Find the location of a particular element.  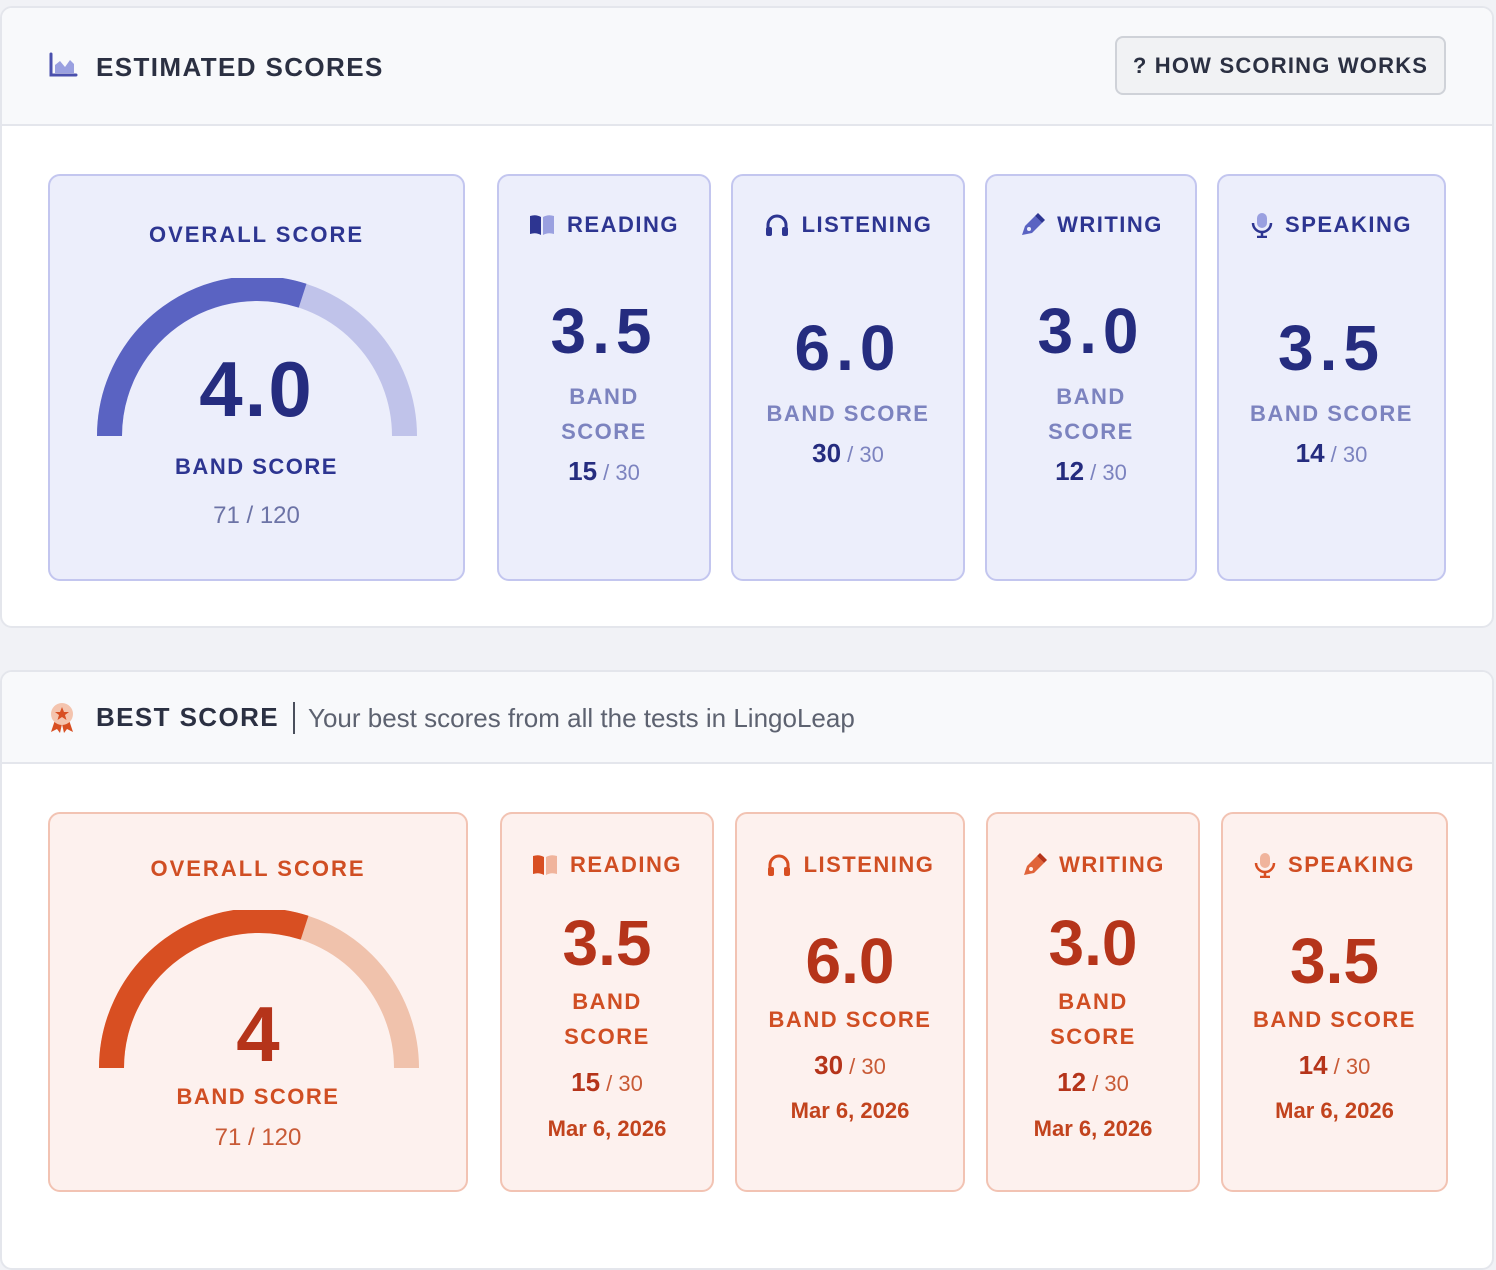

header-divider is located at coordinates (294, 718).